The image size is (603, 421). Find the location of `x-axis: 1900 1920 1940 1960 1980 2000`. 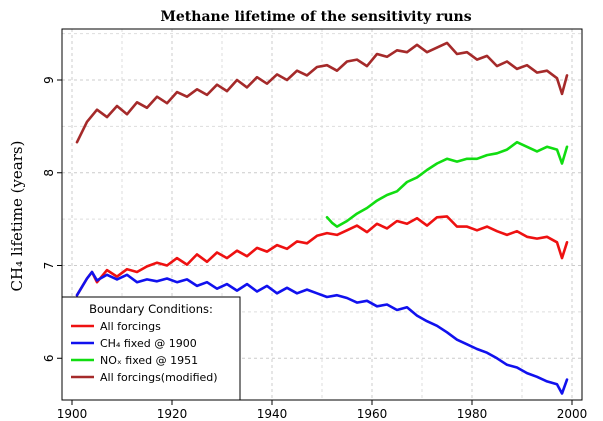

x-axis: 1900 1920 1940 1960 1980 2000 is located at coordinates (322, 410).